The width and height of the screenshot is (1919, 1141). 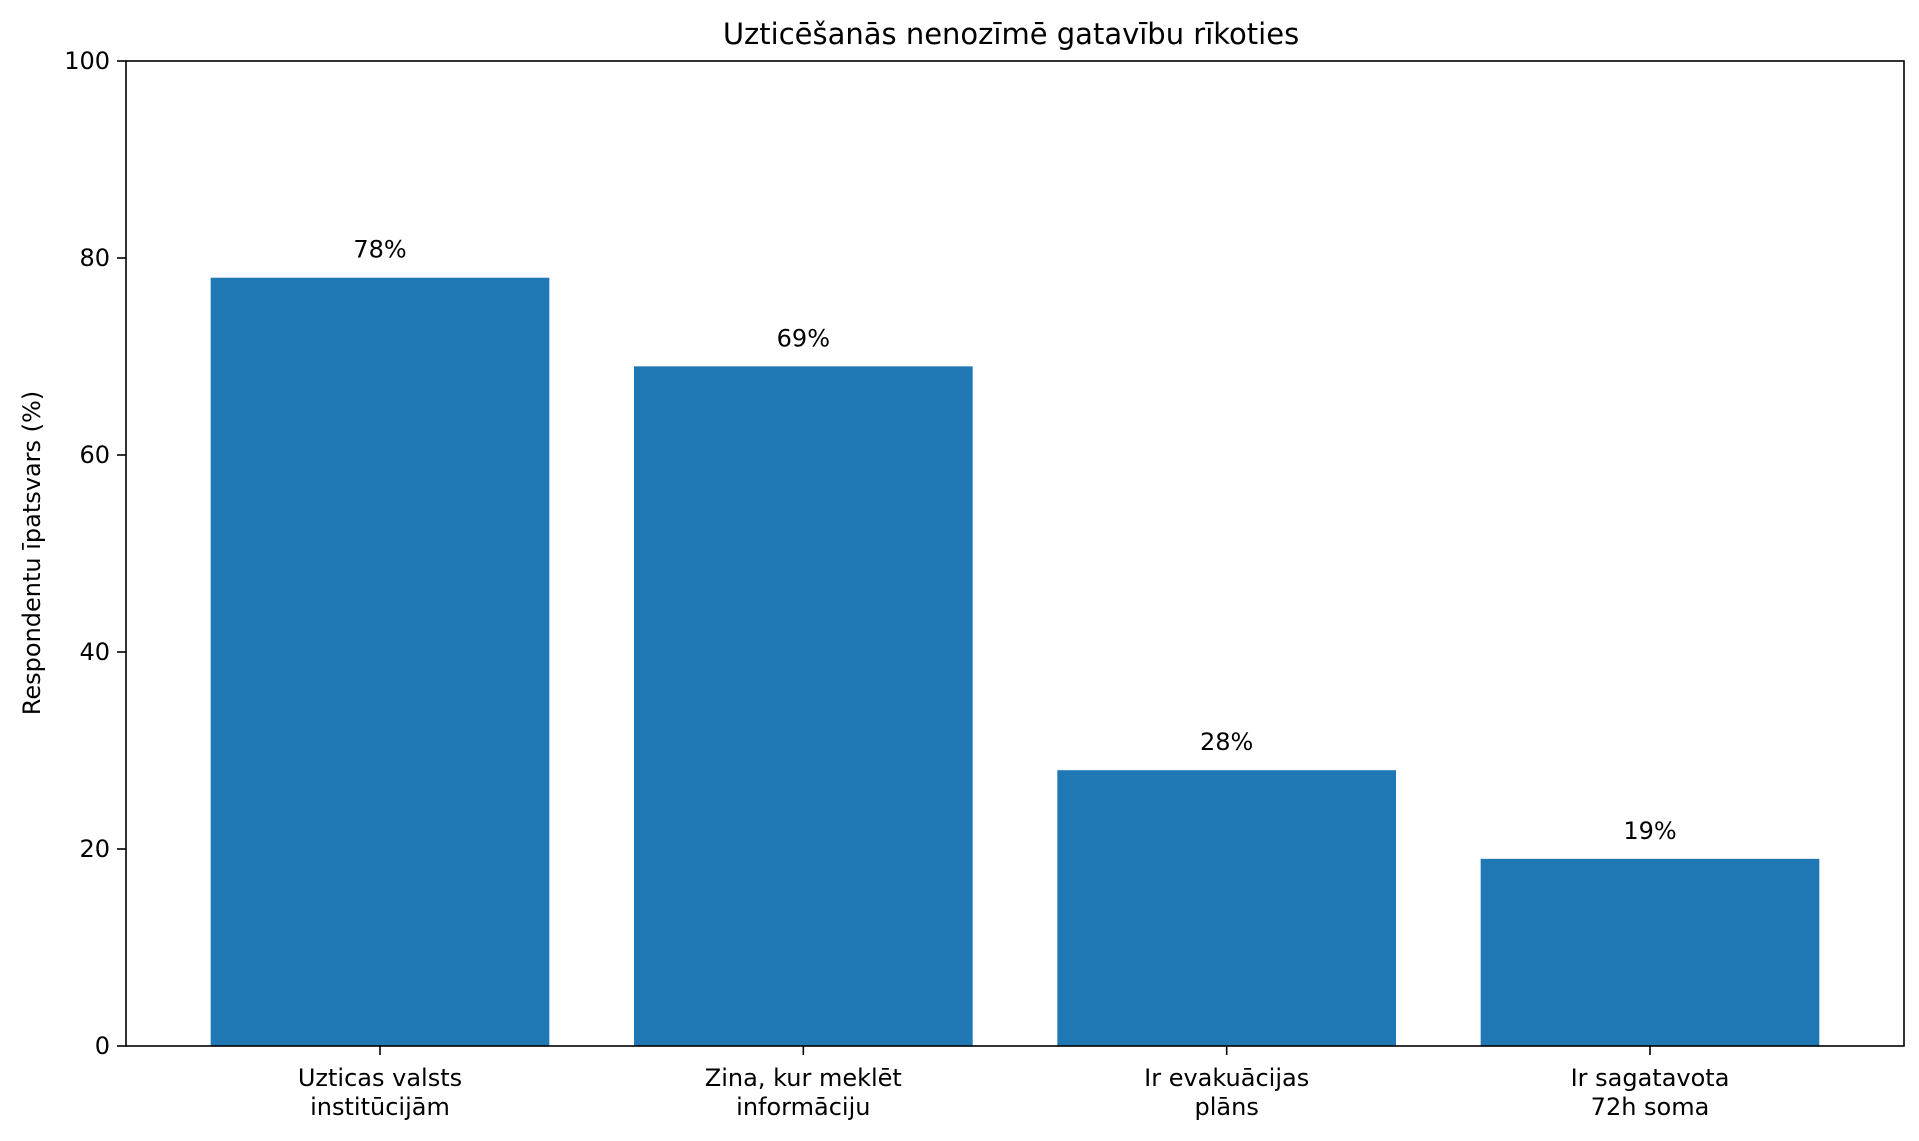 What do you see at coordinates (379, 250) in the screenshot?
I see `data-label: 78%` at bounding box center [379, 250].